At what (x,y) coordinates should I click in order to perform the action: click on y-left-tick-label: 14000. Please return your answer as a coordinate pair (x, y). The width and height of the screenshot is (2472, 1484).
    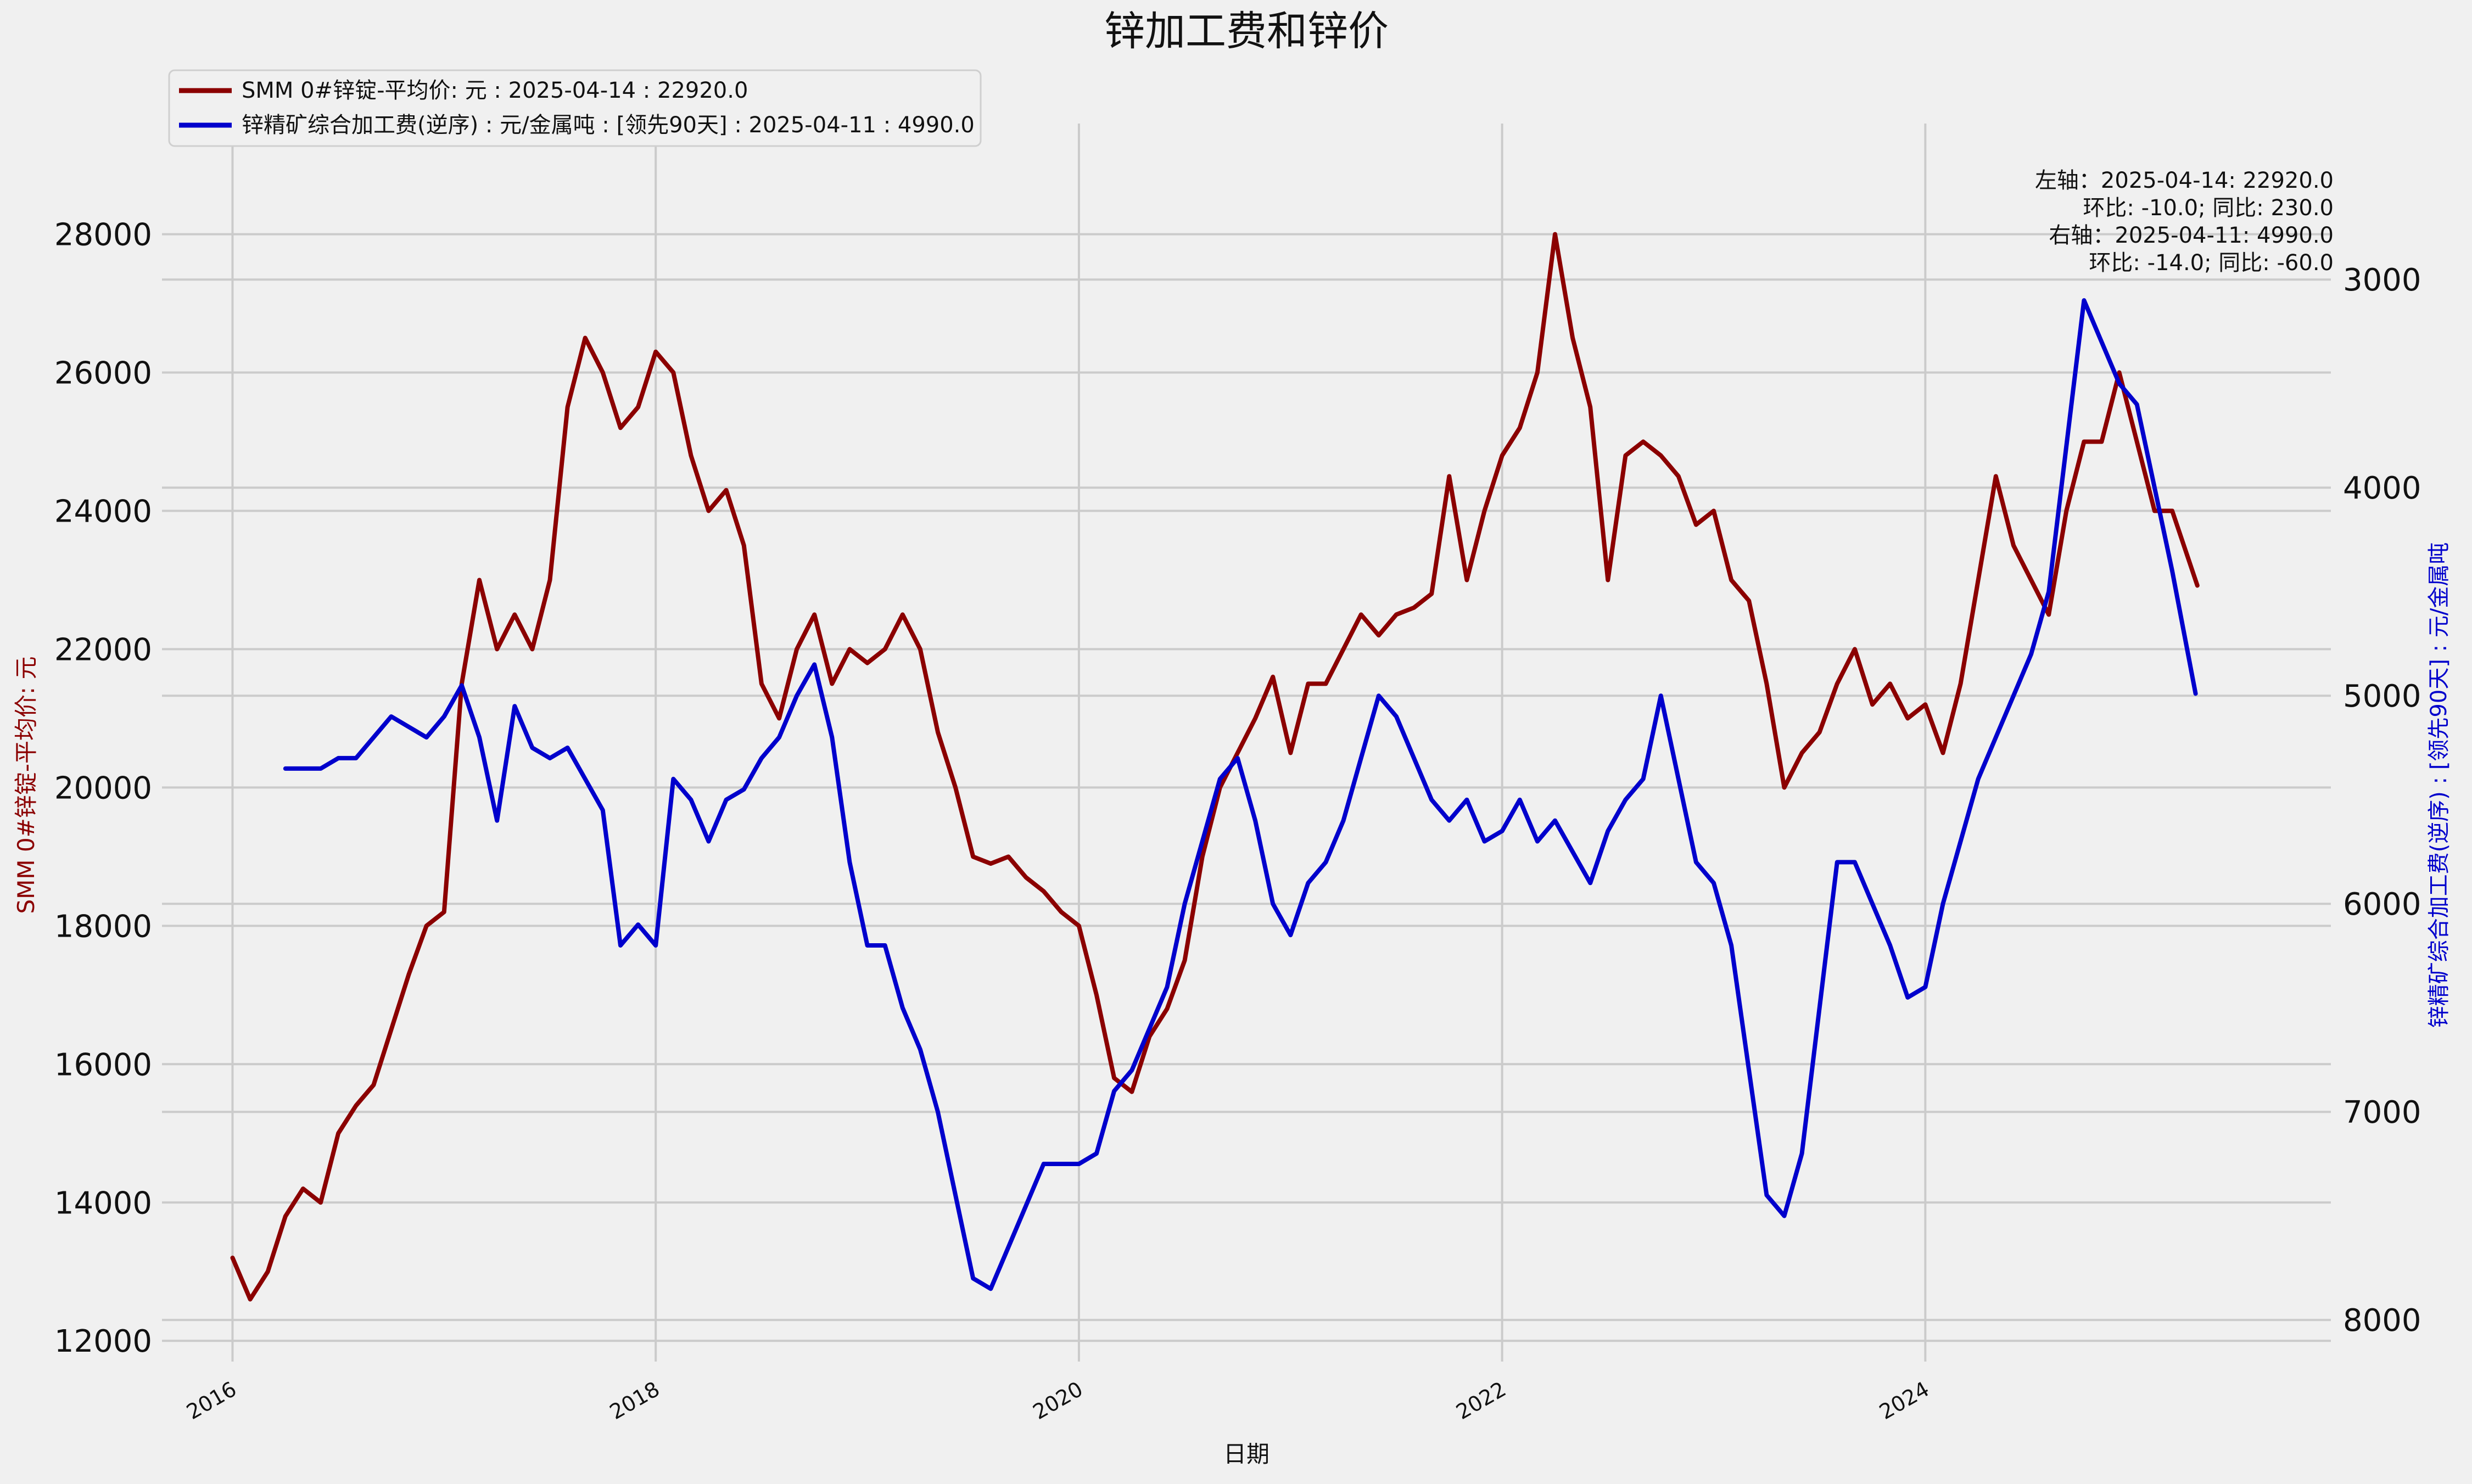
    Looking at the image, I should click on (103, 1203).